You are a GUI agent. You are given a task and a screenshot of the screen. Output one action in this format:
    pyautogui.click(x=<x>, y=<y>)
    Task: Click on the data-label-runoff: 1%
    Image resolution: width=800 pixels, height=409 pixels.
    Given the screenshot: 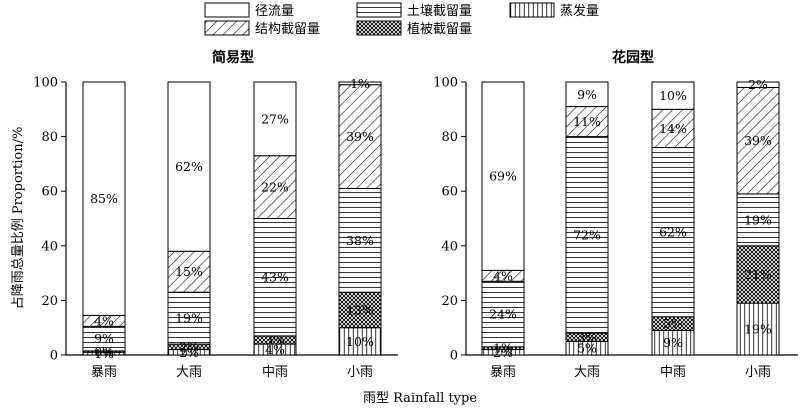 What is the action you would take?
    pyautogui.click(x=360, y=83)
    